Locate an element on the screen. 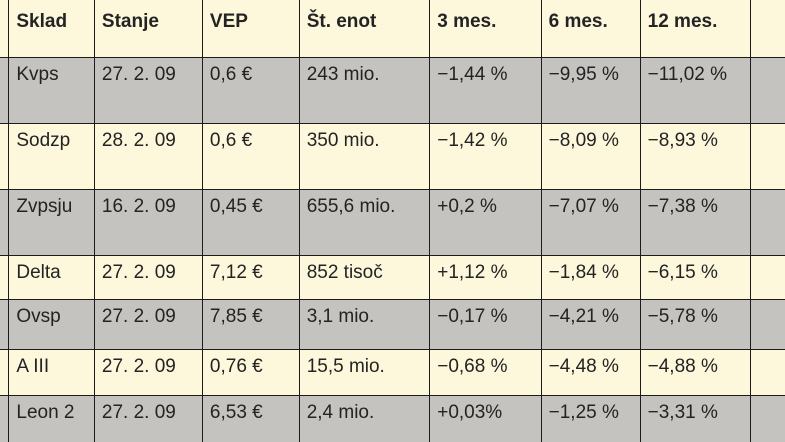 The width and height of the screenshot is (785, 442). table-cell-sklad: Kvps is located at coordinates (51, 90).